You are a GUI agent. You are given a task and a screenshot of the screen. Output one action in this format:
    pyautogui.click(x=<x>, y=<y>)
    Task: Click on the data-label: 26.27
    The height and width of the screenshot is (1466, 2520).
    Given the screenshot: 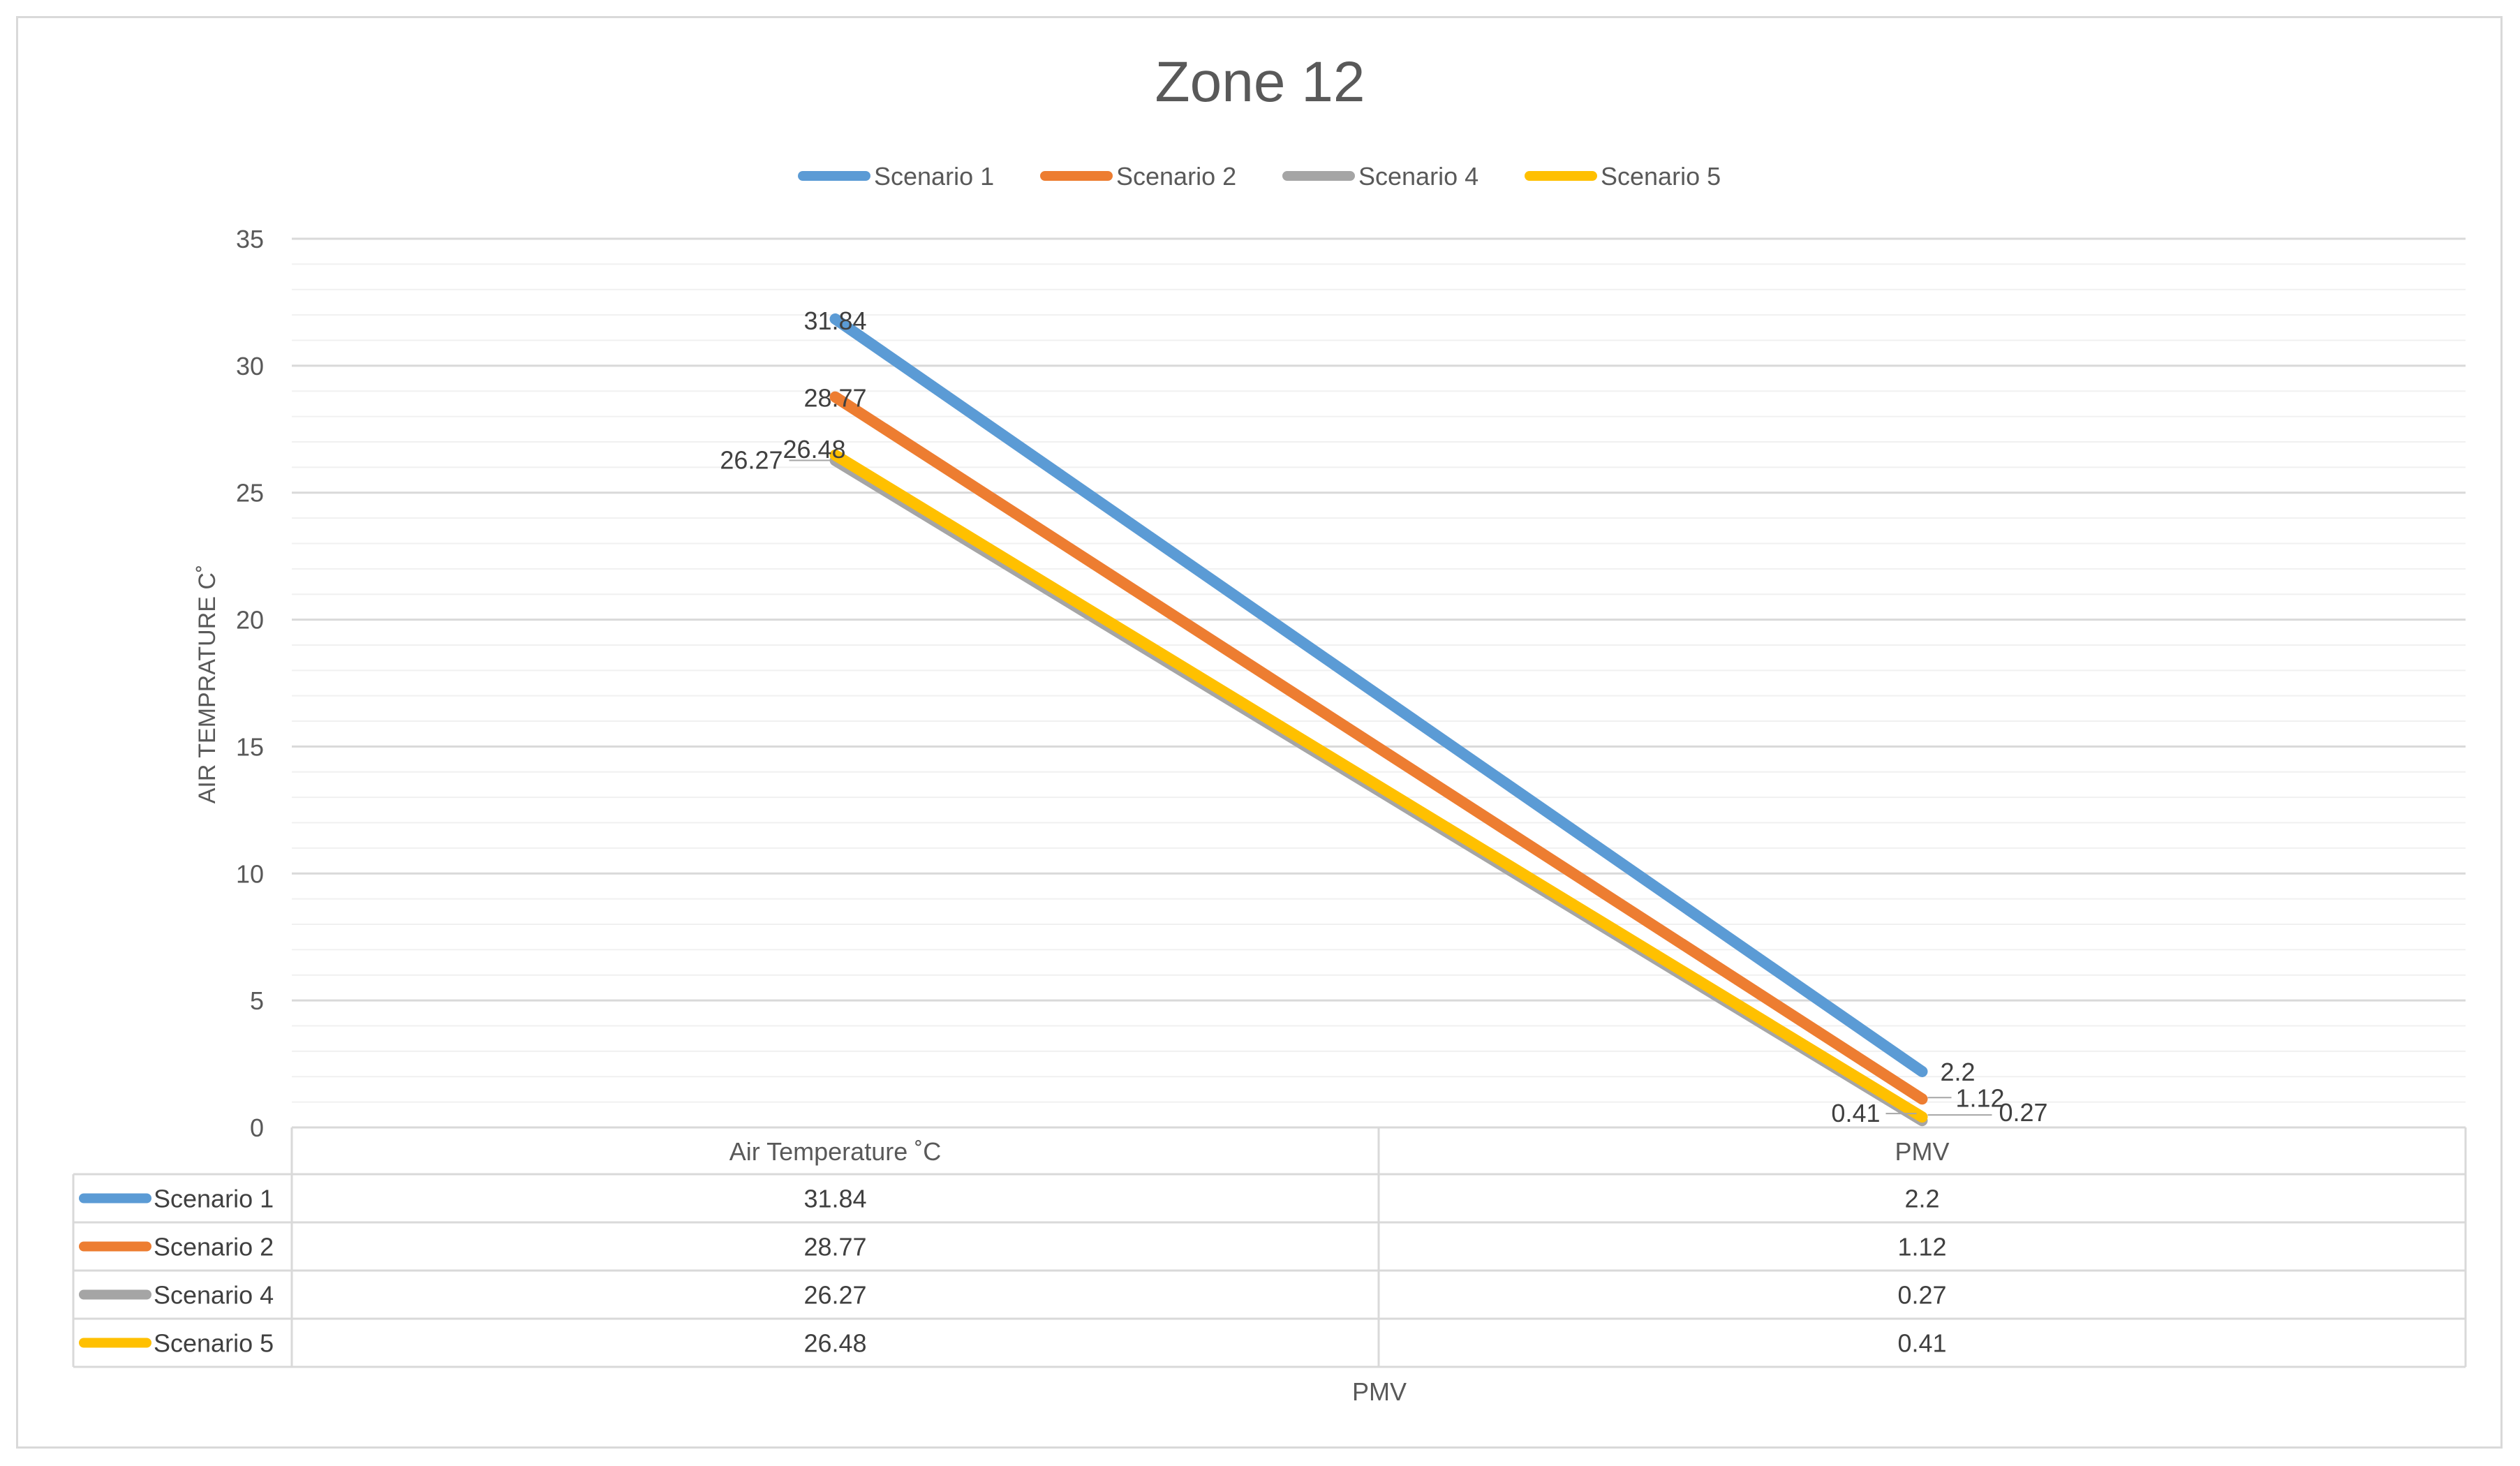 What is the action you would take?
    pyautogui.click(x=751, y=460)
    